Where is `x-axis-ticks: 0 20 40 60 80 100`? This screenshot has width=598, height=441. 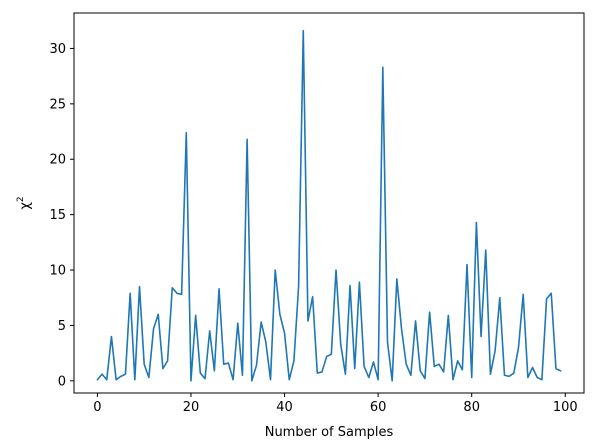
x-axis-ticks: 0 20 40 60 80 100 is located at coordinates (335, 404).